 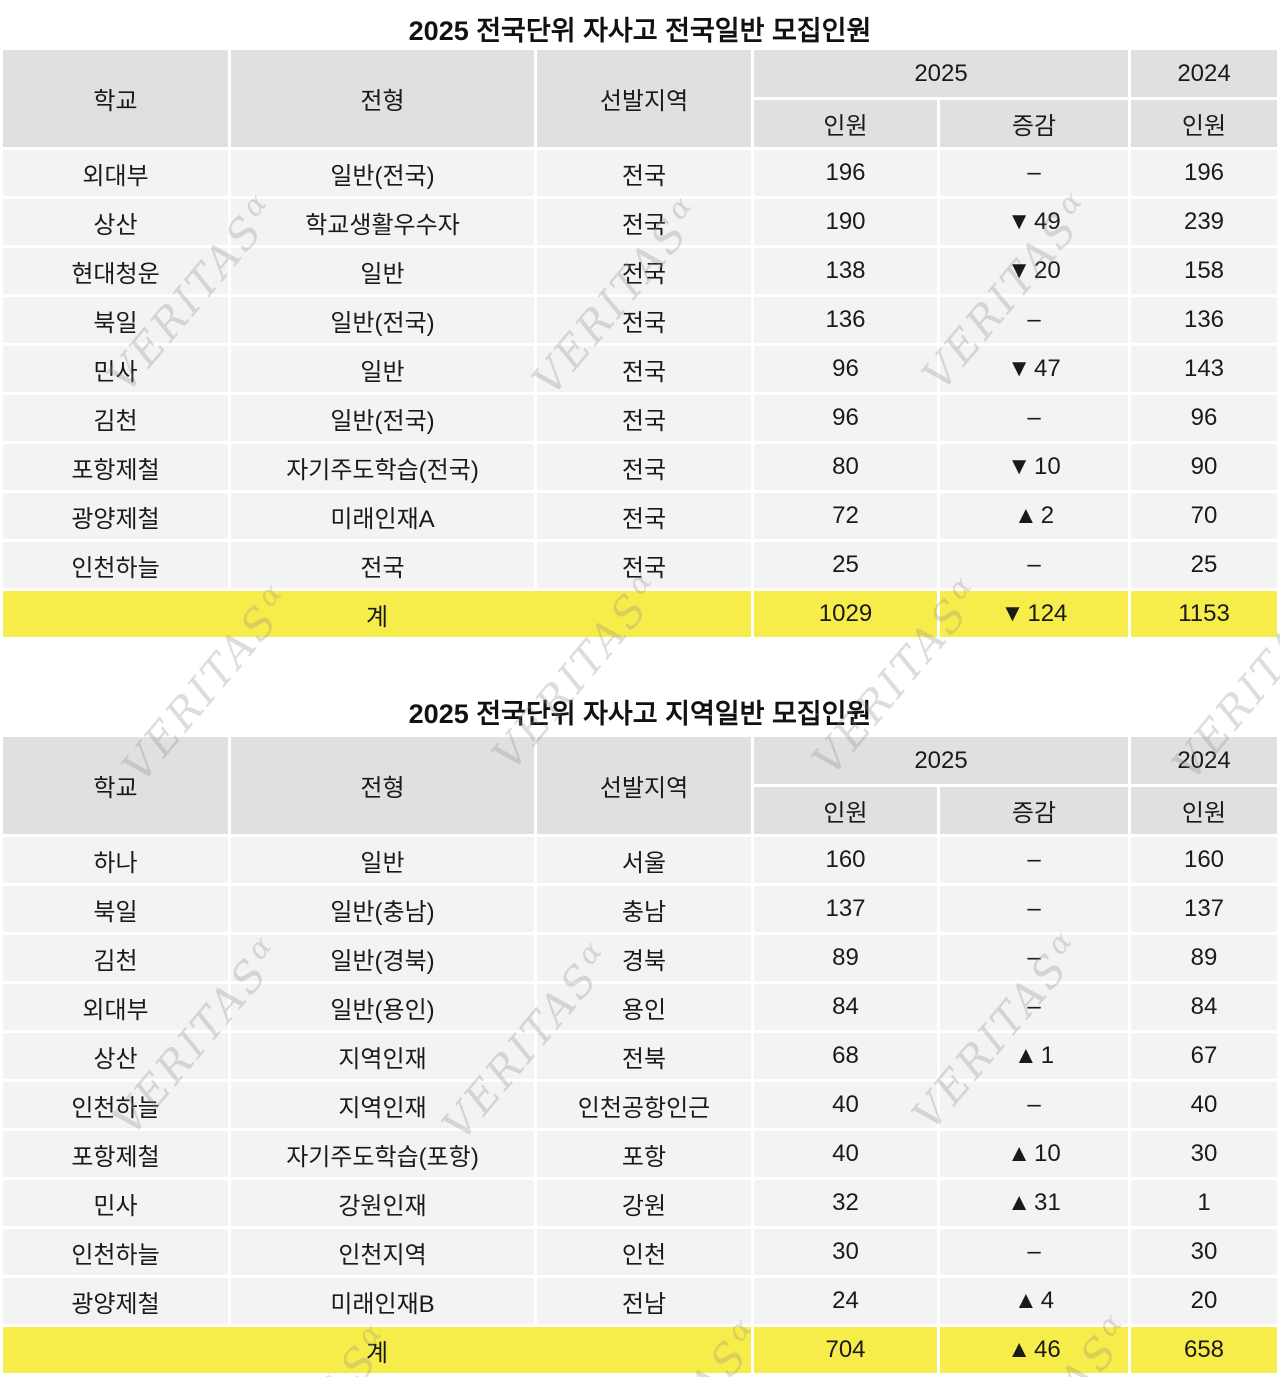 What do you see at coordinates (1204, 418) in the screenshot?
I see `count-2024-cell: 96` at bounding box center [1204, 418].